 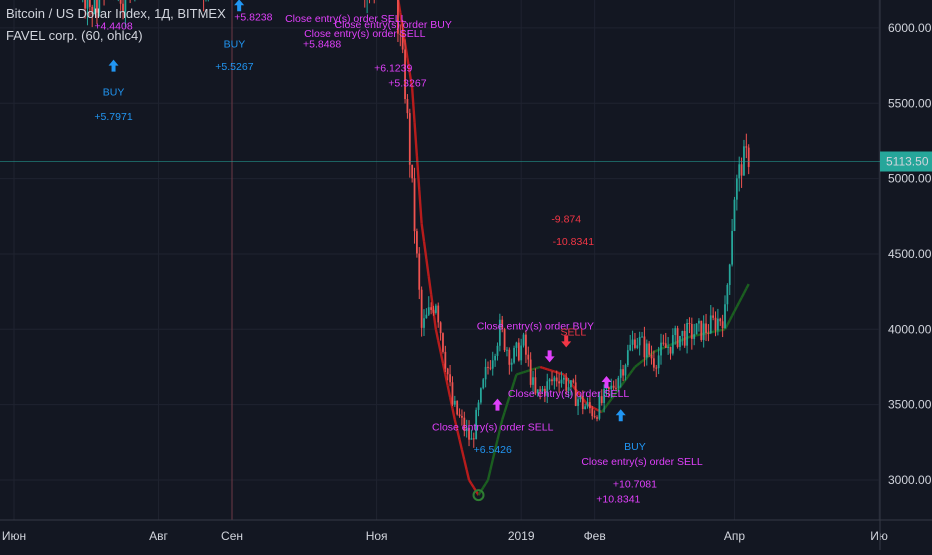 I want to click on y-tick-label: 3500.00, so click(x=910, y=405).